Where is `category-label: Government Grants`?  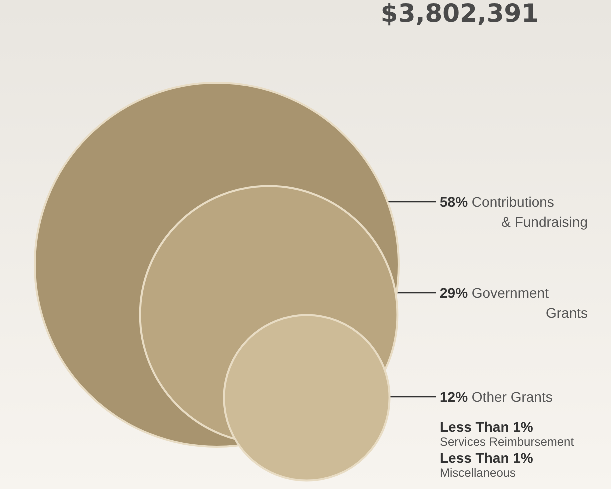
category-label: Government Grants is located at coordinates (528, 303).